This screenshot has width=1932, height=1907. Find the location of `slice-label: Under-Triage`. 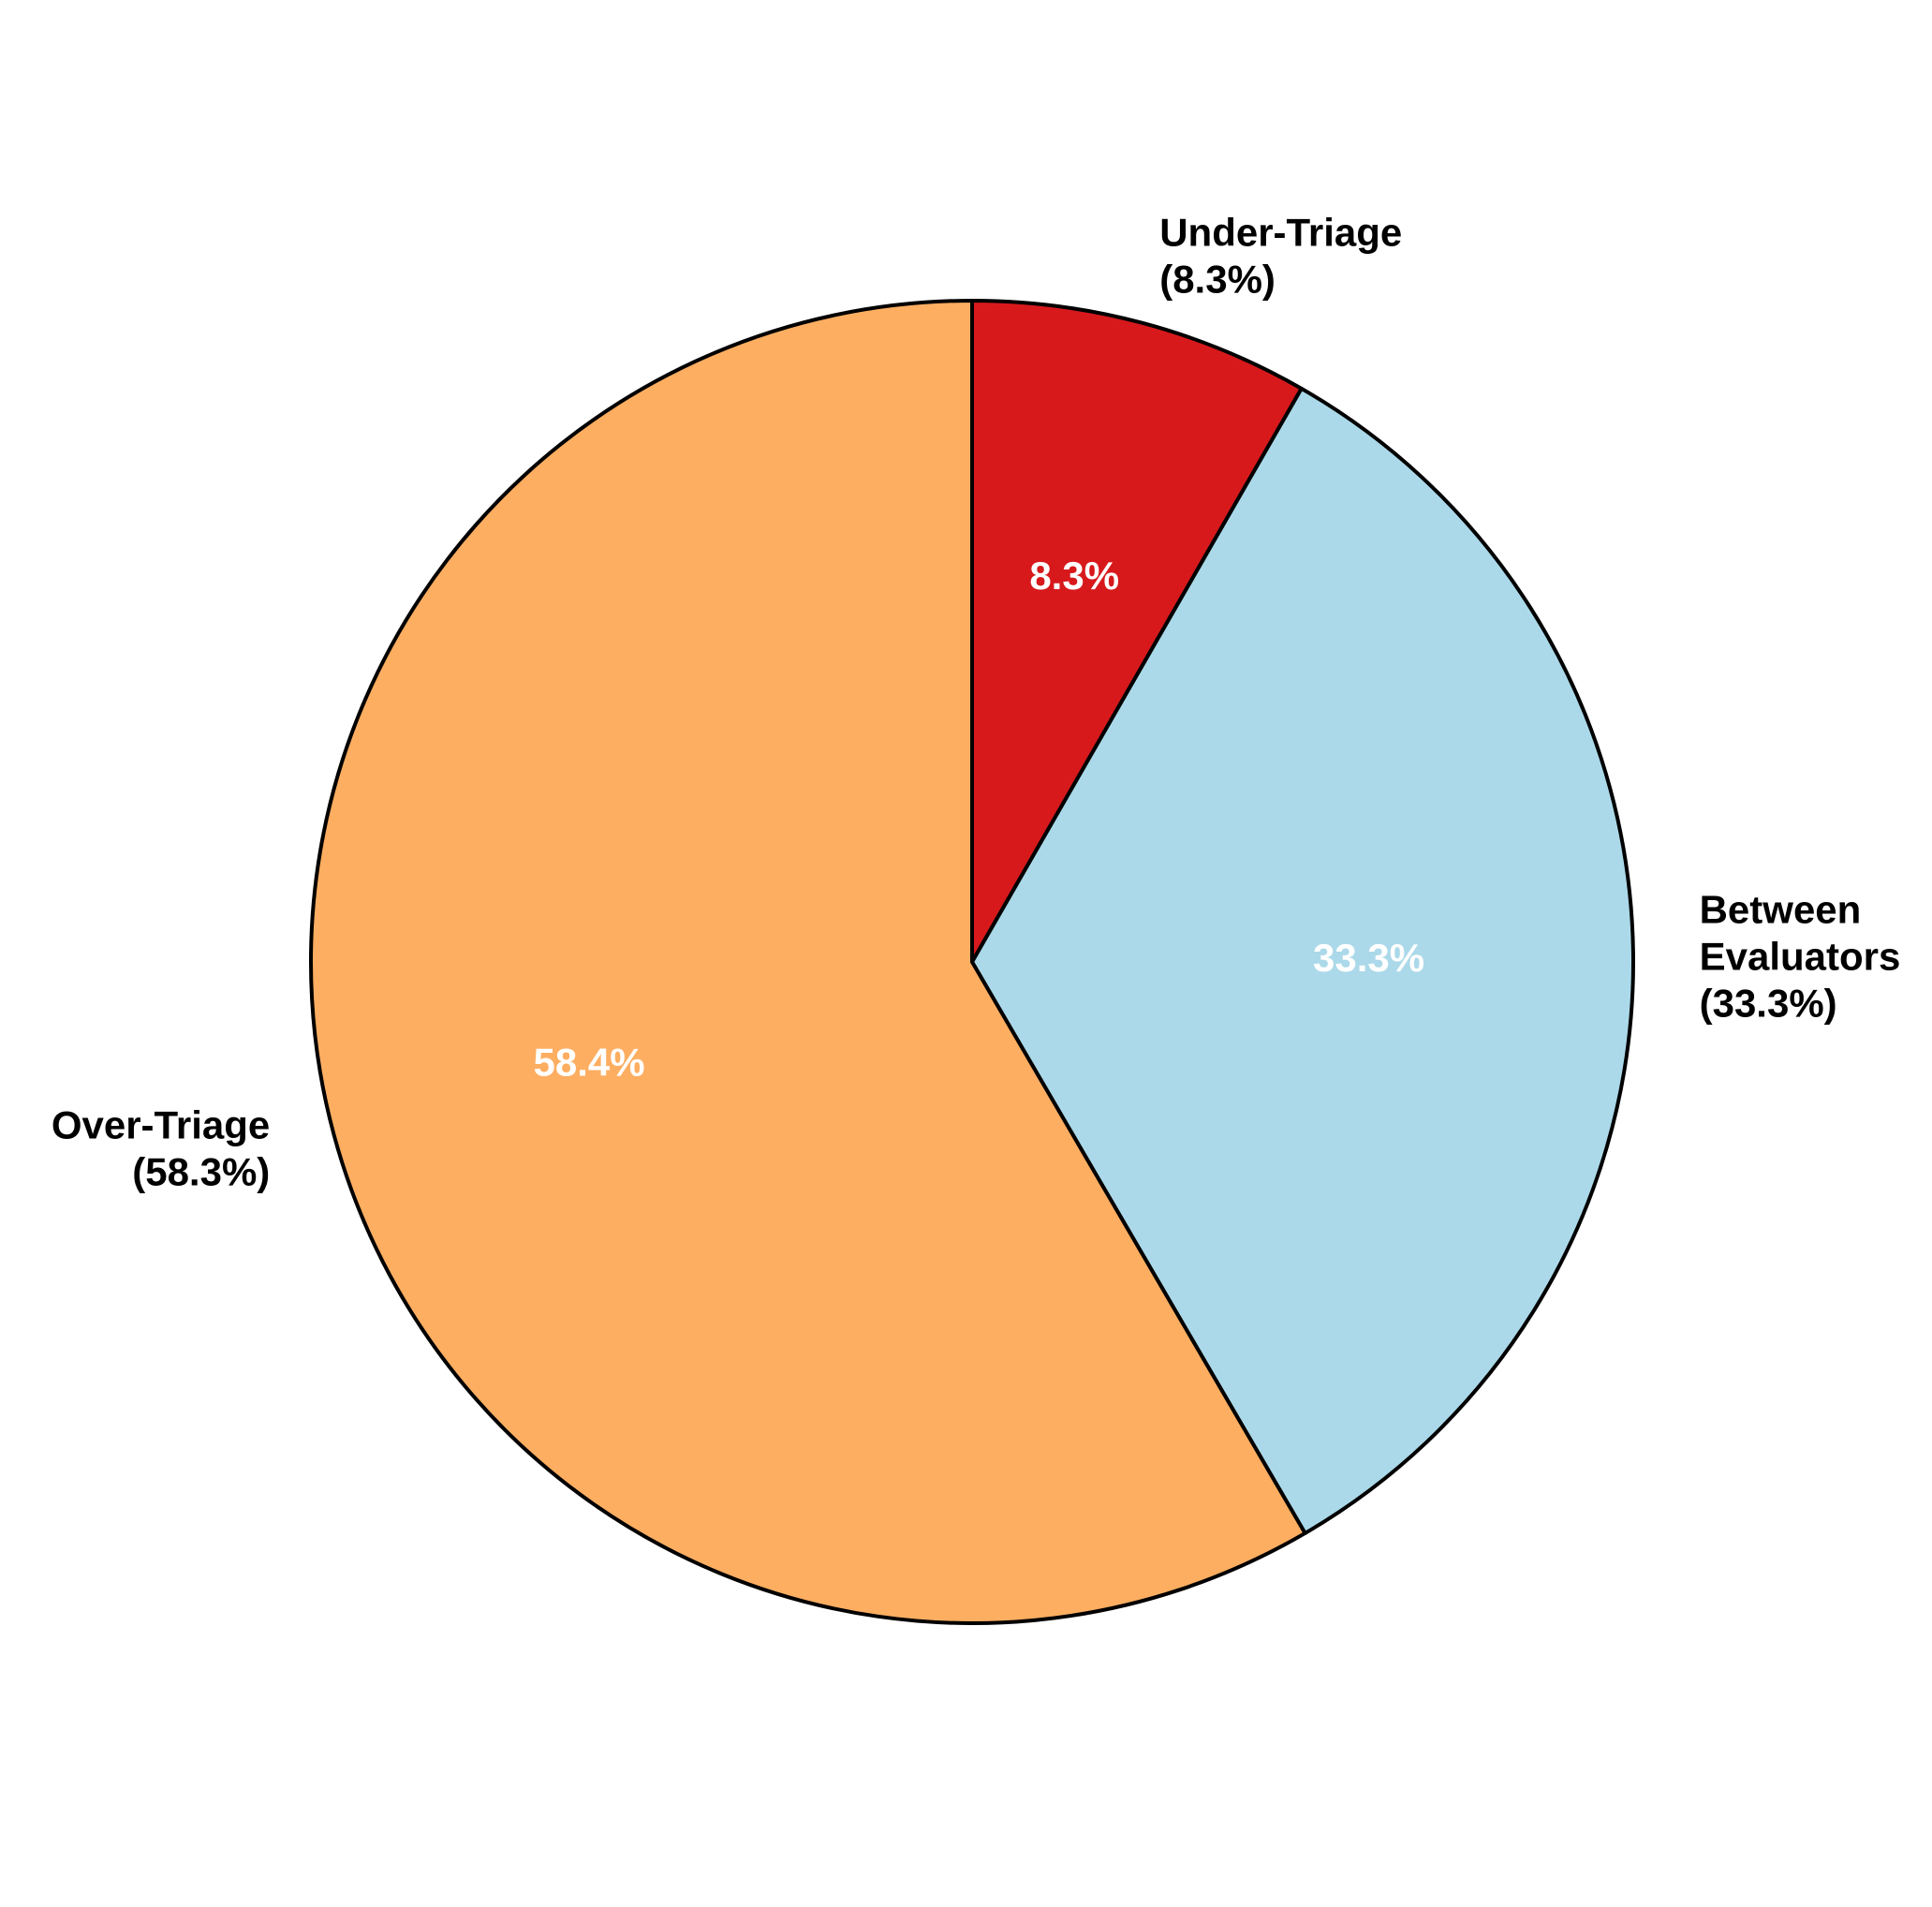

slice-label: Under-Triage is located at coordinates (1280, 233).